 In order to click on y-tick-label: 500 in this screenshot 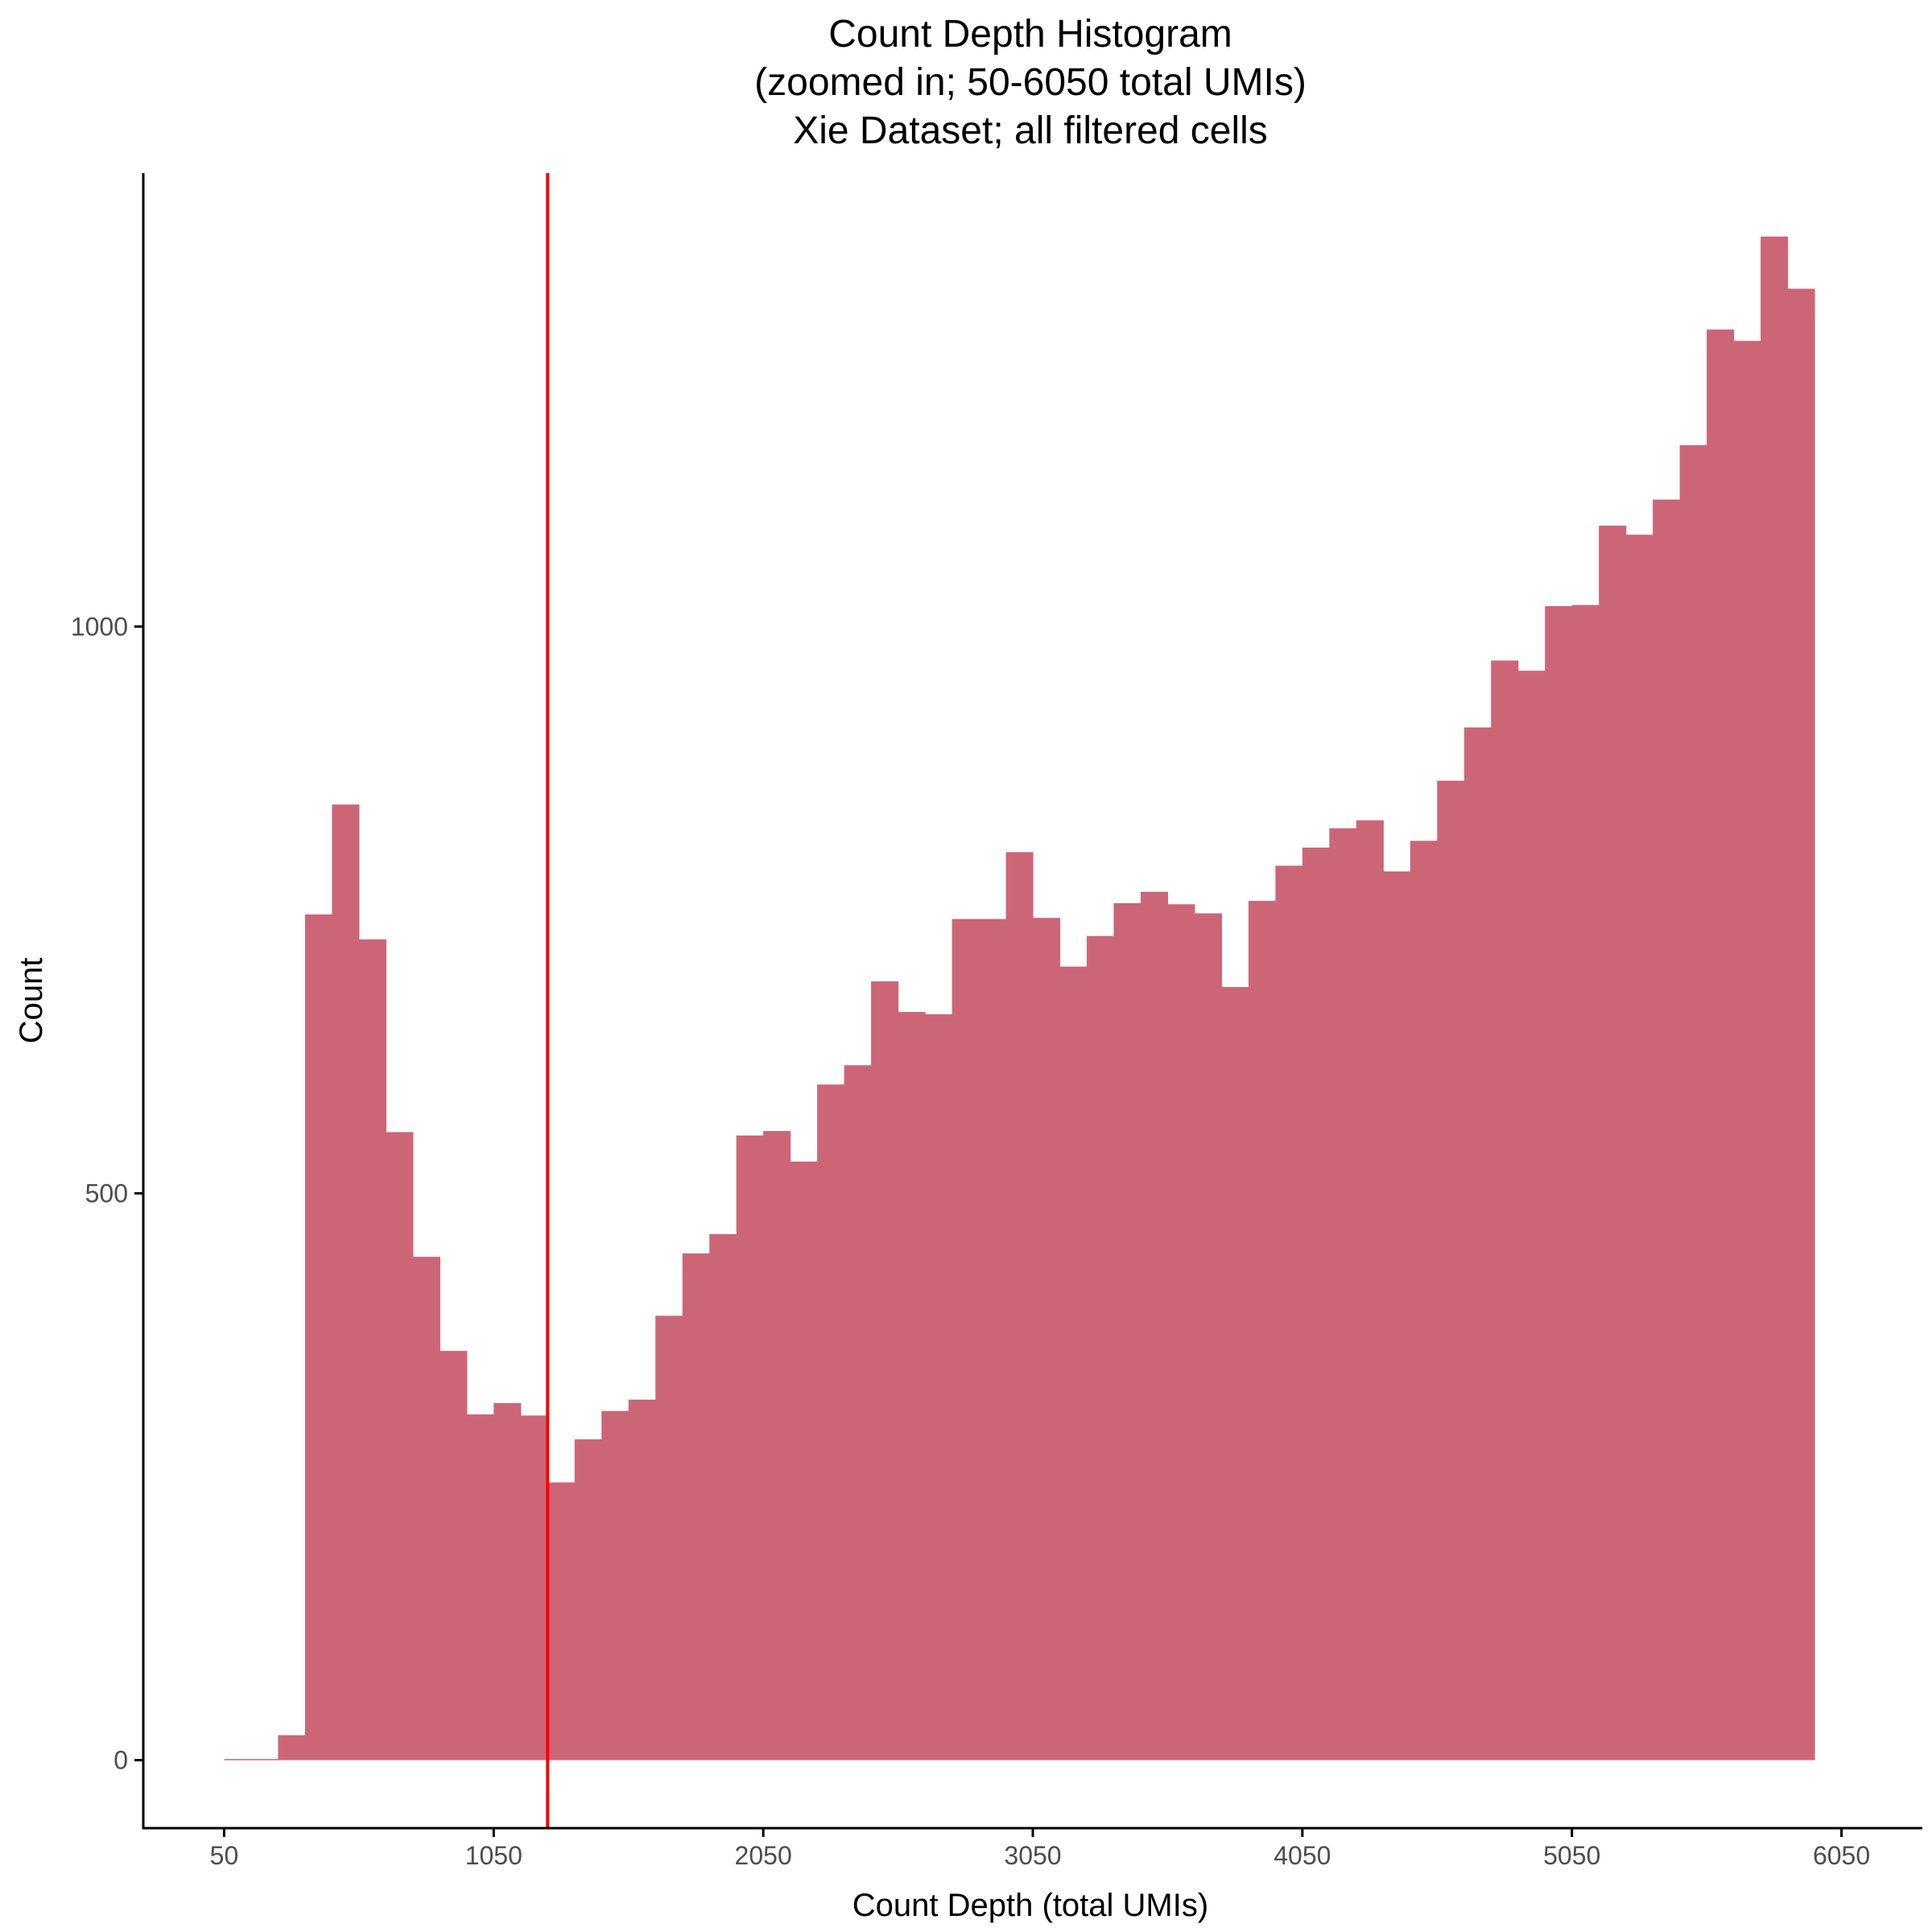, I will do `click(106, 1193)`.